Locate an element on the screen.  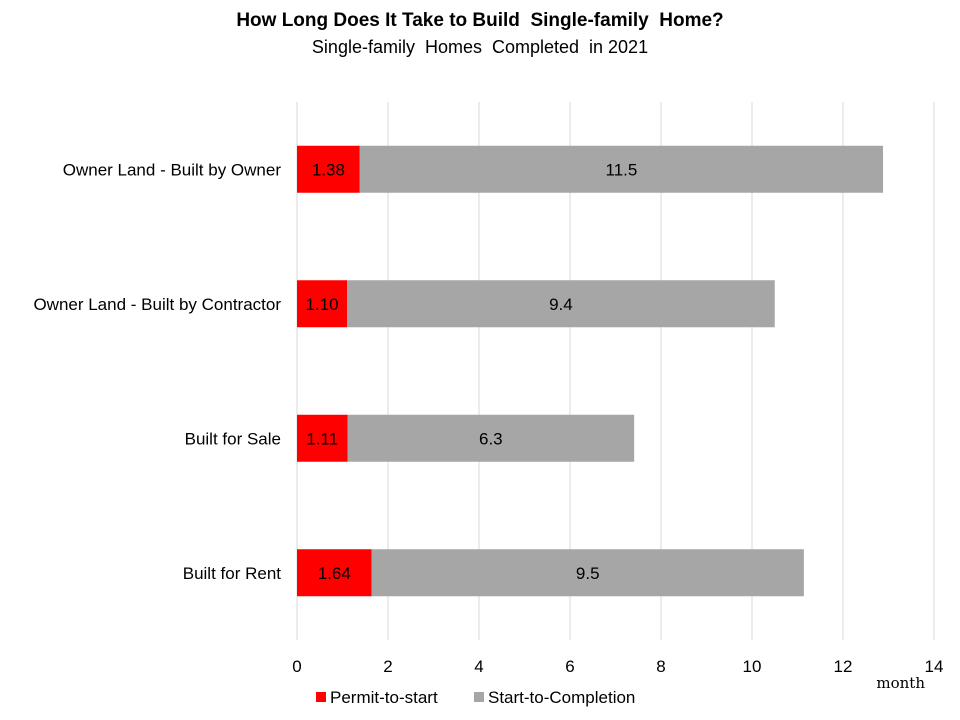
x-tick-label-4: 4 is located at coordinates (478, 666).